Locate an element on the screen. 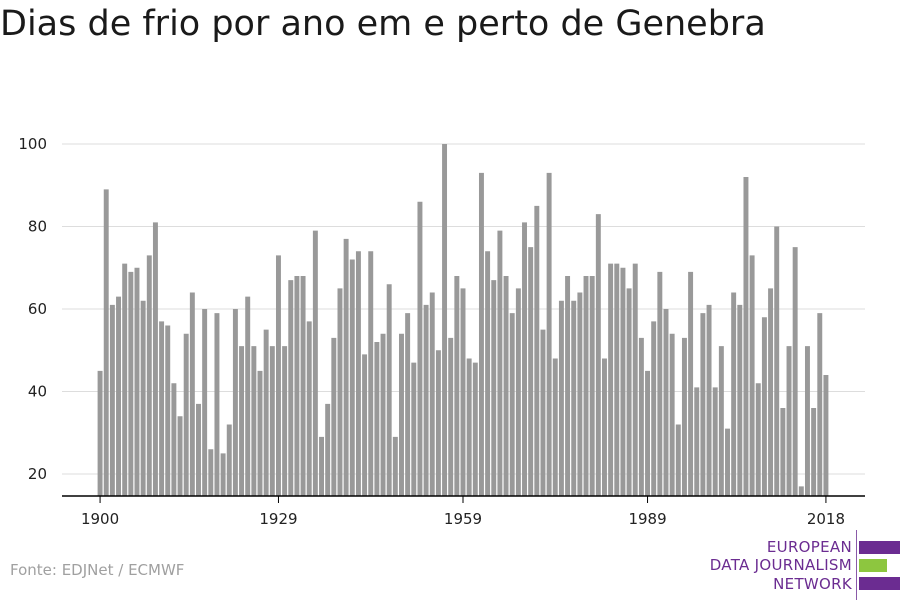 The width and height of the screenshot is (900, 600). bar-1949 is located at coordinates (401, 414).